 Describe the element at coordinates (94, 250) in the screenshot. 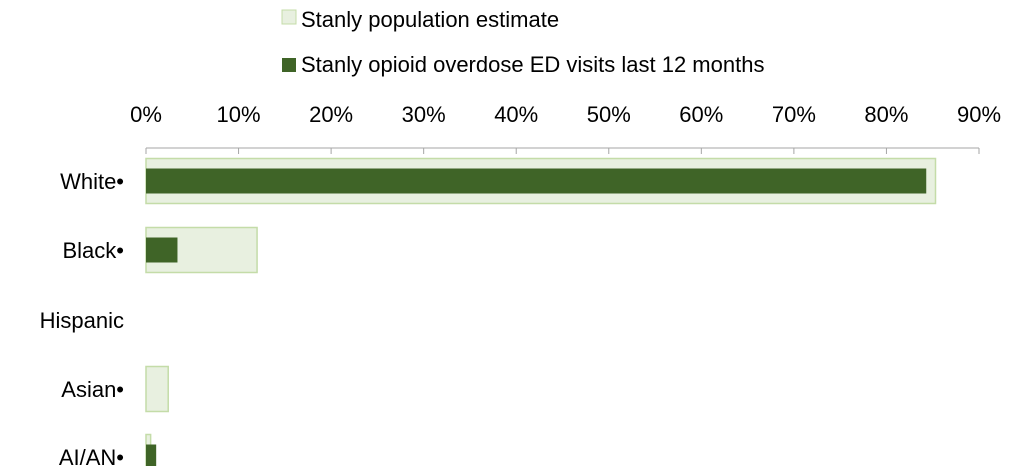

I see `category-label: Black•` at that location.